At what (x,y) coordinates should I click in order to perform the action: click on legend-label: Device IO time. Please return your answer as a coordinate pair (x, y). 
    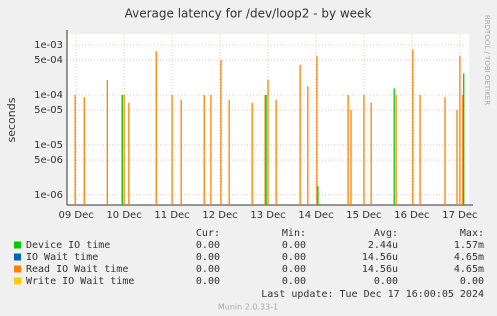
    Looking at the image, I should click on (68, 245).